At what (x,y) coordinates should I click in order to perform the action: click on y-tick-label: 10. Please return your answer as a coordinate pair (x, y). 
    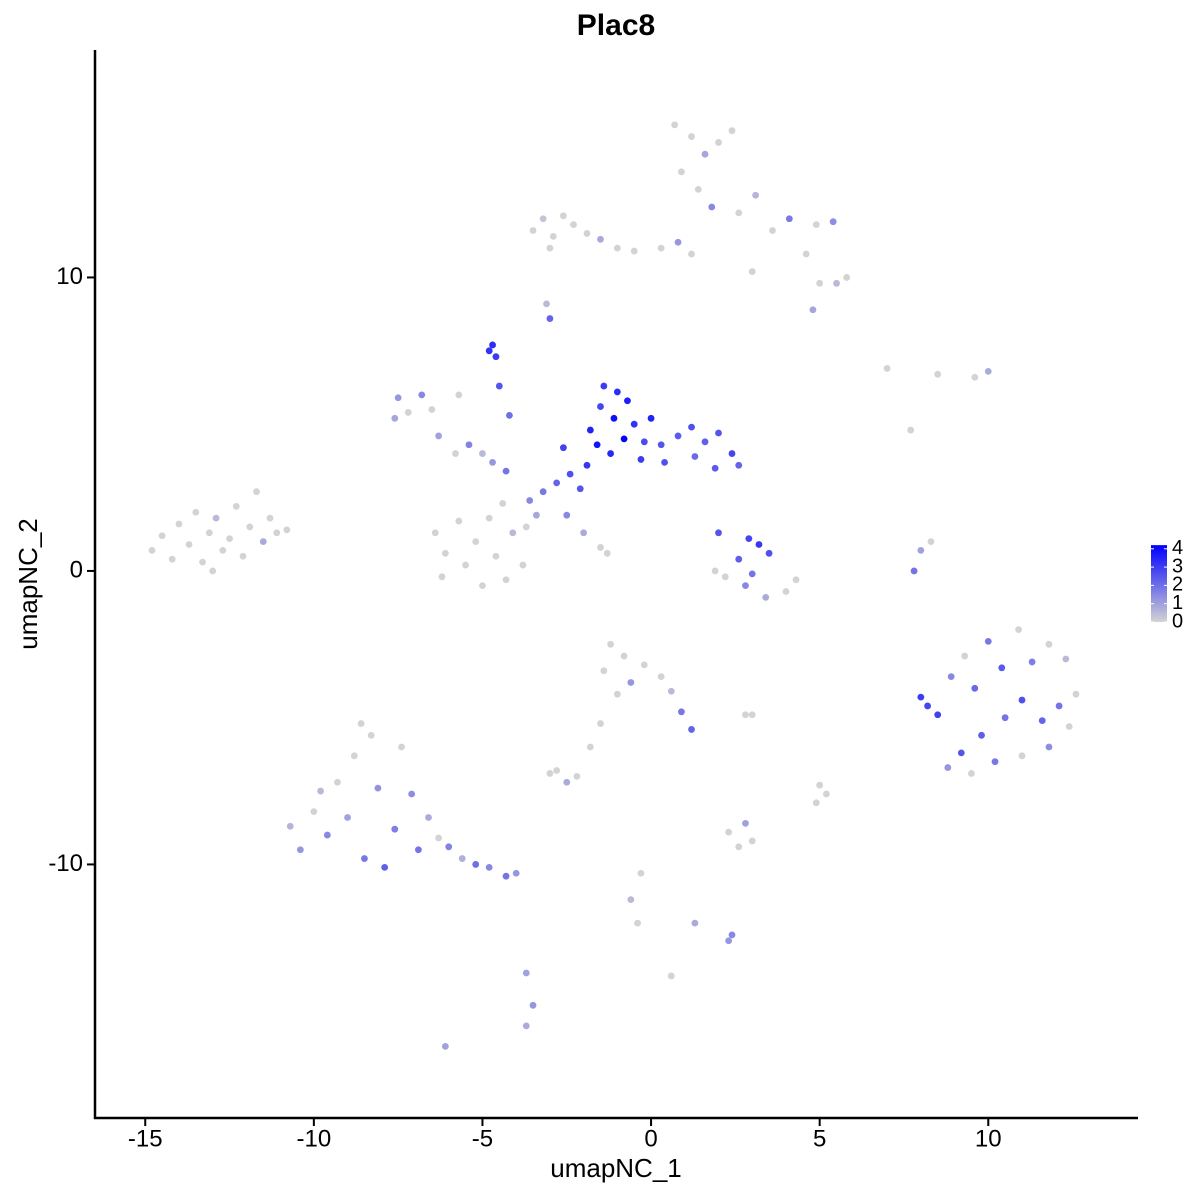
    Looking at the image, I should click on (69, 276).